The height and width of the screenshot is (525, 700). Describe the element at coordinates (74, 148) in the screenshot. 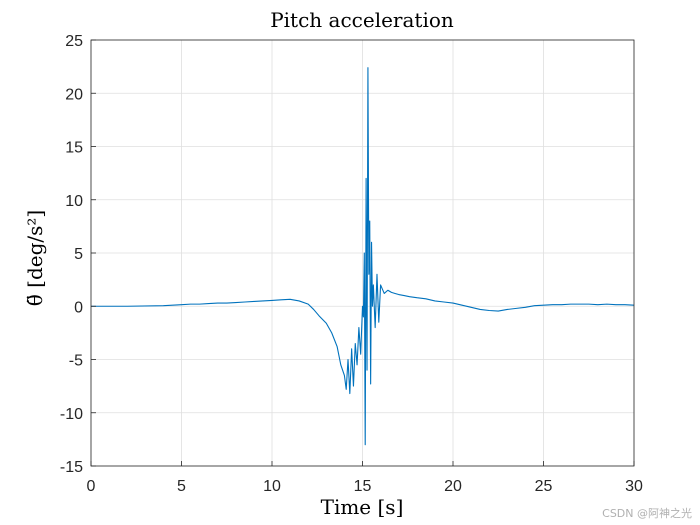

I see `y-tick-label: 15` at that location.